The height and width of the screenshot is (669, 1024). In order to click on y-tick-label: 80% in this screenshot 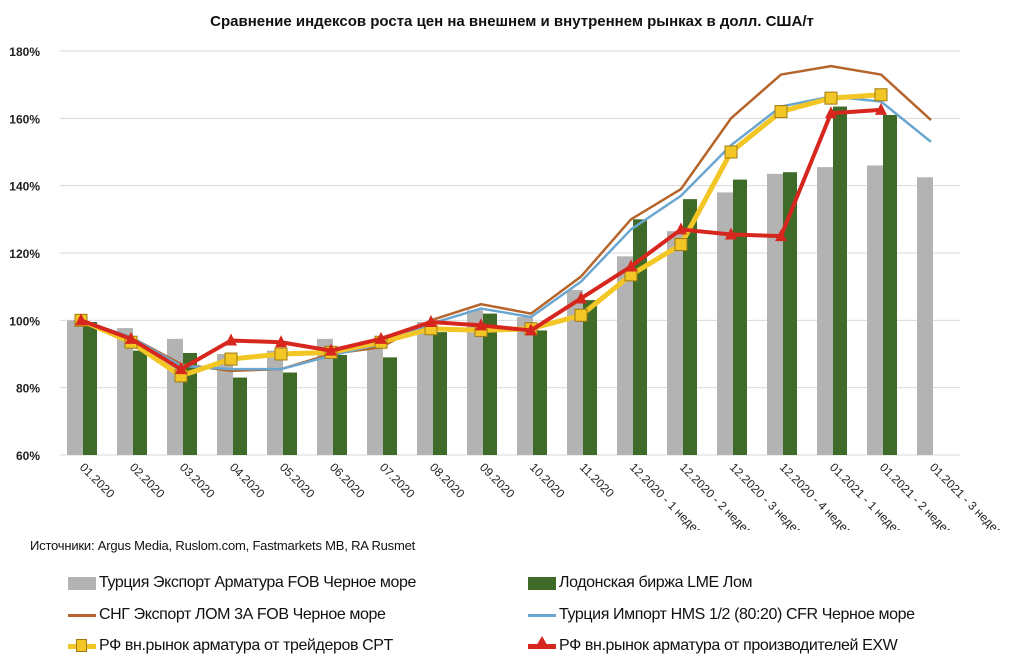, I will do `click(28, 389)`.